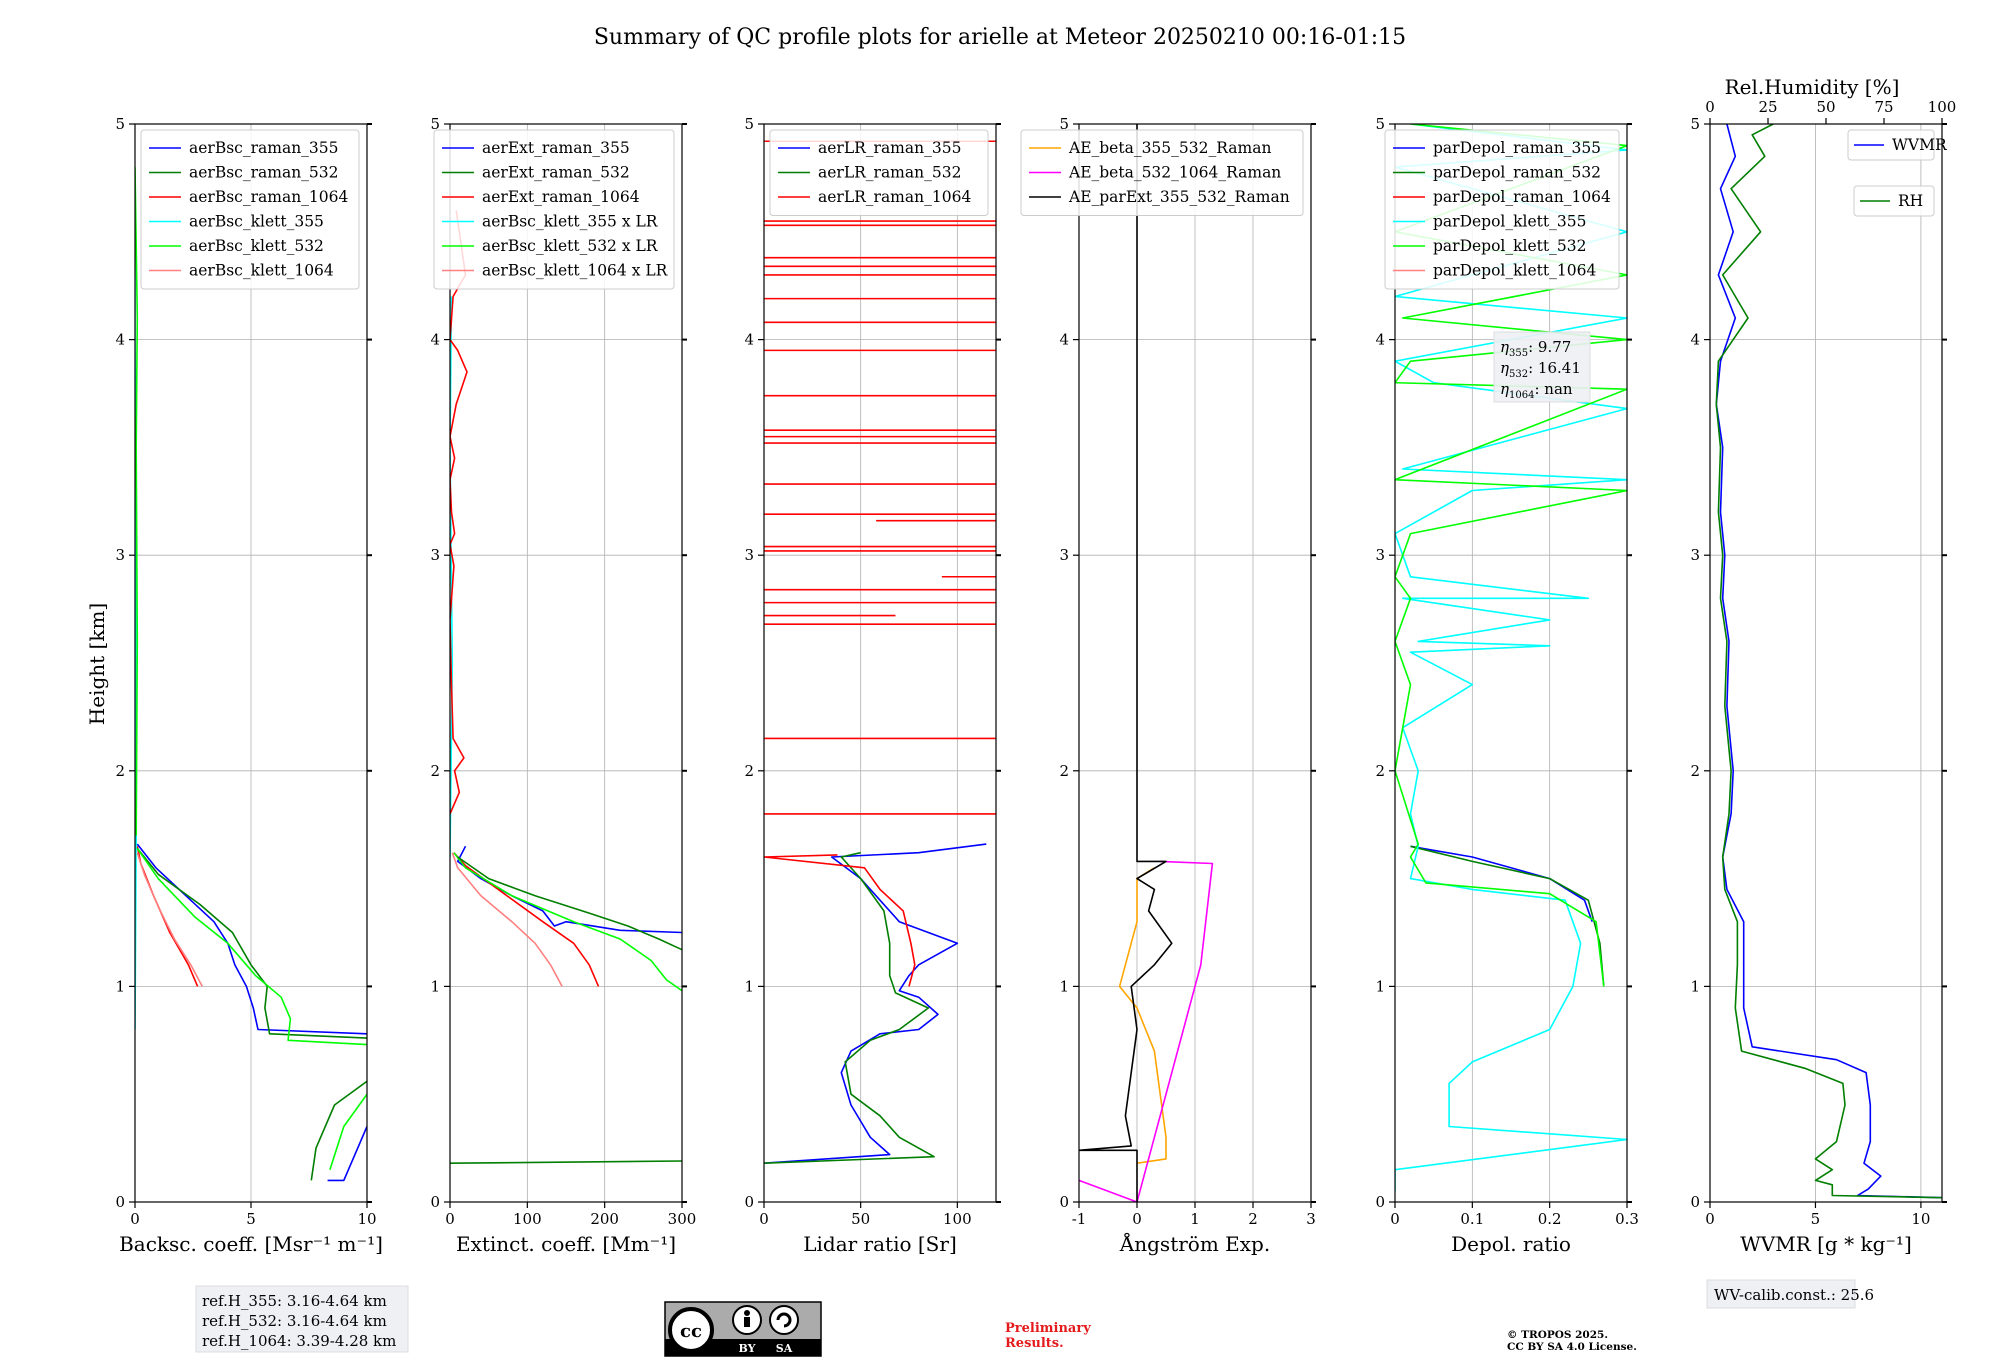 Image resolution: width=2000 pixels, height=1360 pixels. Describe the element at coordinates (1826, 1244) in the screenshot. I see `x-axis-label: WVMR [g * kg⁻¹]` at that location.